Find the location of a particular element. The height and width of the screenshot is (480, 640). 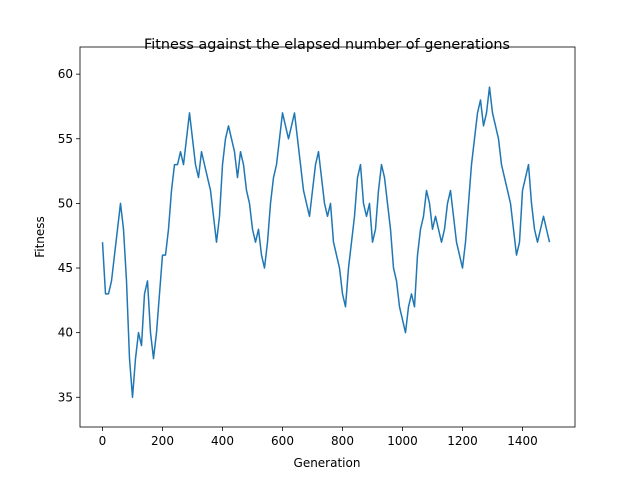

y-tick-label: 50 is located at coordinates (65, 203).